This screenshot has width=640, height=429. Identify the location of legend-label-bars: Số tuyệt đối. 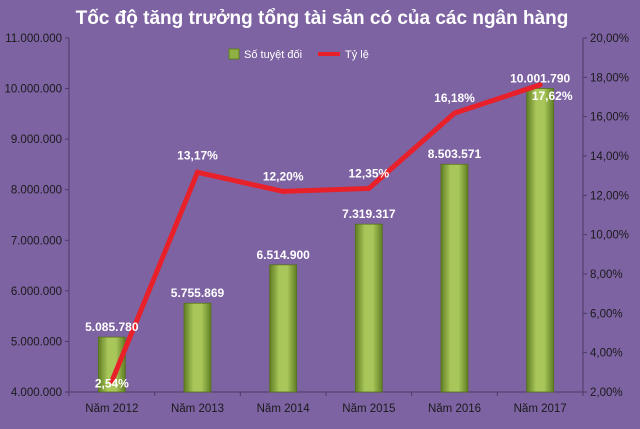
(273, 55).